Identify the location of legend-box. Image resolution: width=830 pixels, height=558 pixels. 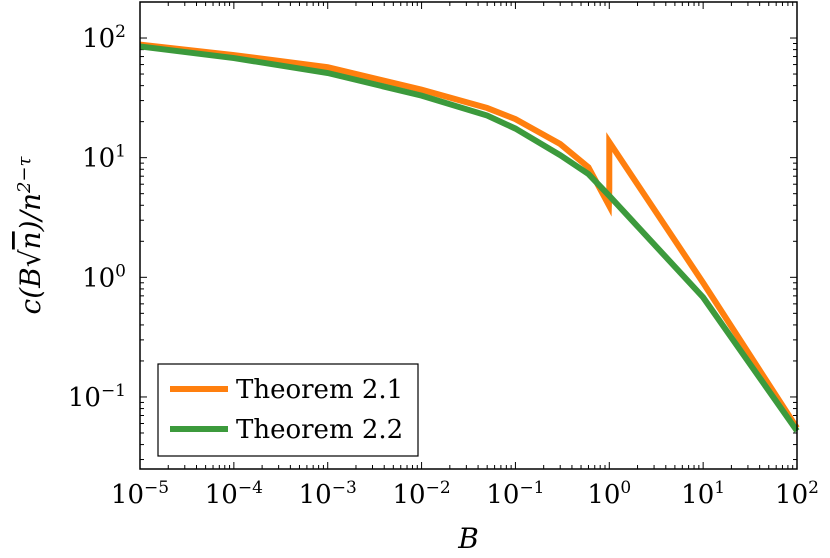
(288, 410).